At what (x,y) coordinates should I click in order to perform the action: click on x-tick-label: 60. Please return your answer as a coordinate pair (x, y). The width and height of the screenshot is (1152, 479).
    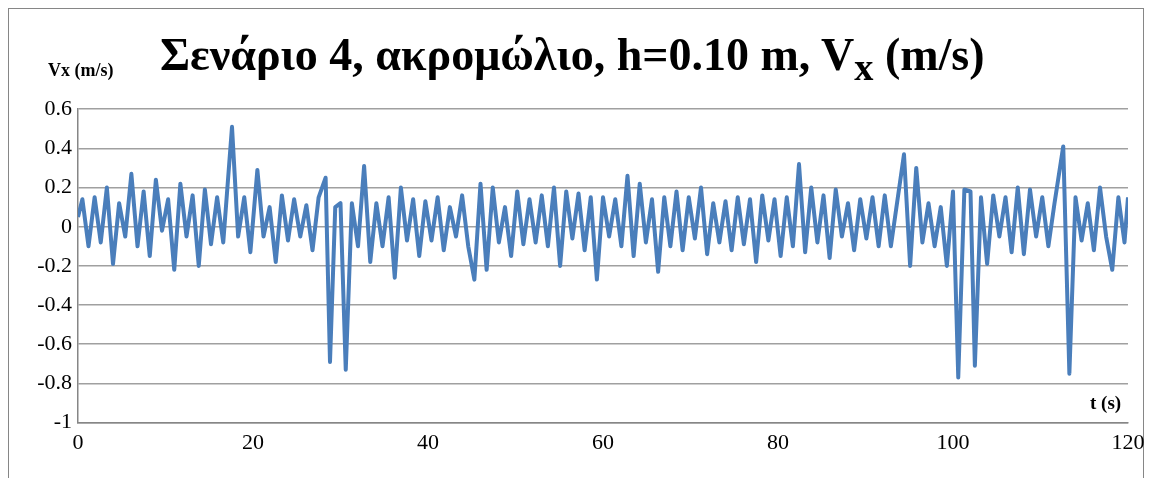
    Looking at the image, I should click on (603, 441).